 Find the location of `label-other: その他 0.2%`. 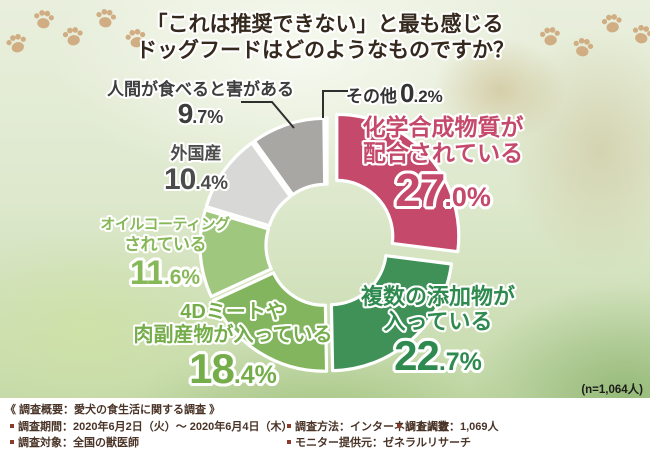

label-other: その他 0.2% is located at coordinates (394, 93).